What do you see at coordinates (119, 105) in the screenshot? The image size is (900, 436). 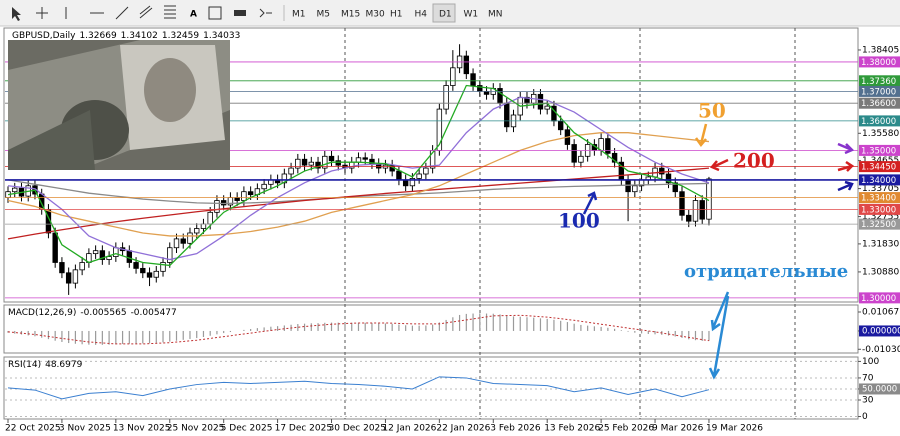 I see `banknote-photo` at bounding box center [119, 105].